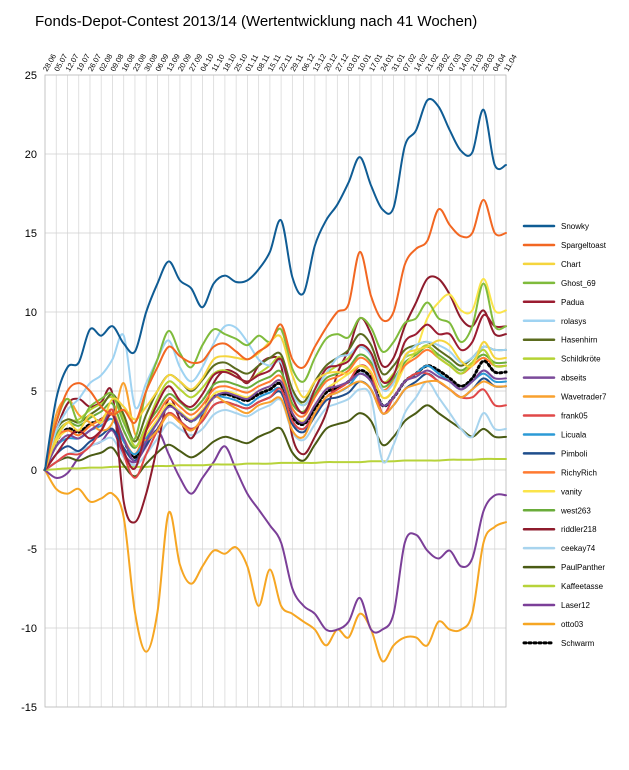 This screenshot has width=629, height=770. Describe the element at coordinates (578, 548) in the screenshot. I see `legend-label: ceekay74` at that location.